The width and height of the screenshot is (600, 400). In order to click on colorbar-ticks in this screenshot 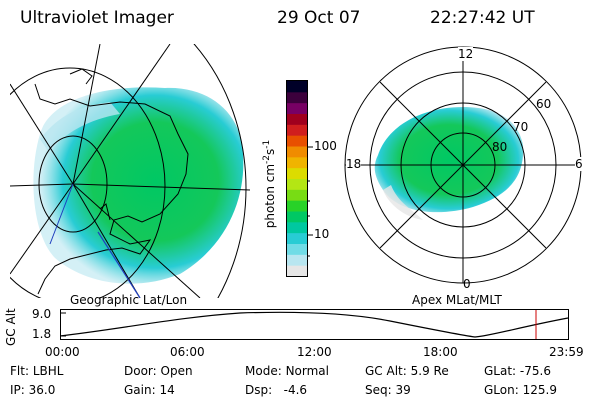, I will do `click(310, 201)`.